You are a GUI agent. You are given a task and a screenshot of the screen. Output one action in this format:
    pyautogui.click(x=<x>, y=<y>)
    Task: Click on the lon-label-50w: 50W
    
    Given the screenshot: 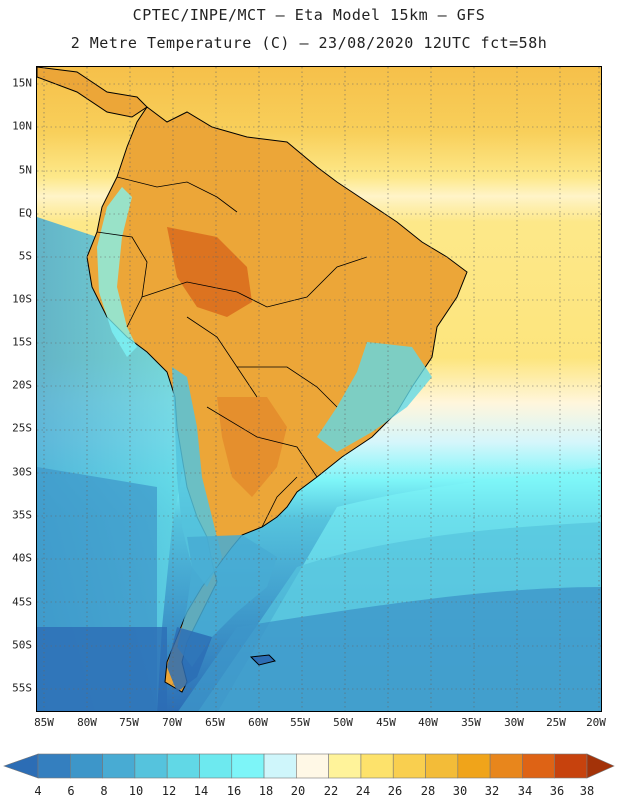 What is the action you would take?
    pyautogui.click(x=343, y=722)
    